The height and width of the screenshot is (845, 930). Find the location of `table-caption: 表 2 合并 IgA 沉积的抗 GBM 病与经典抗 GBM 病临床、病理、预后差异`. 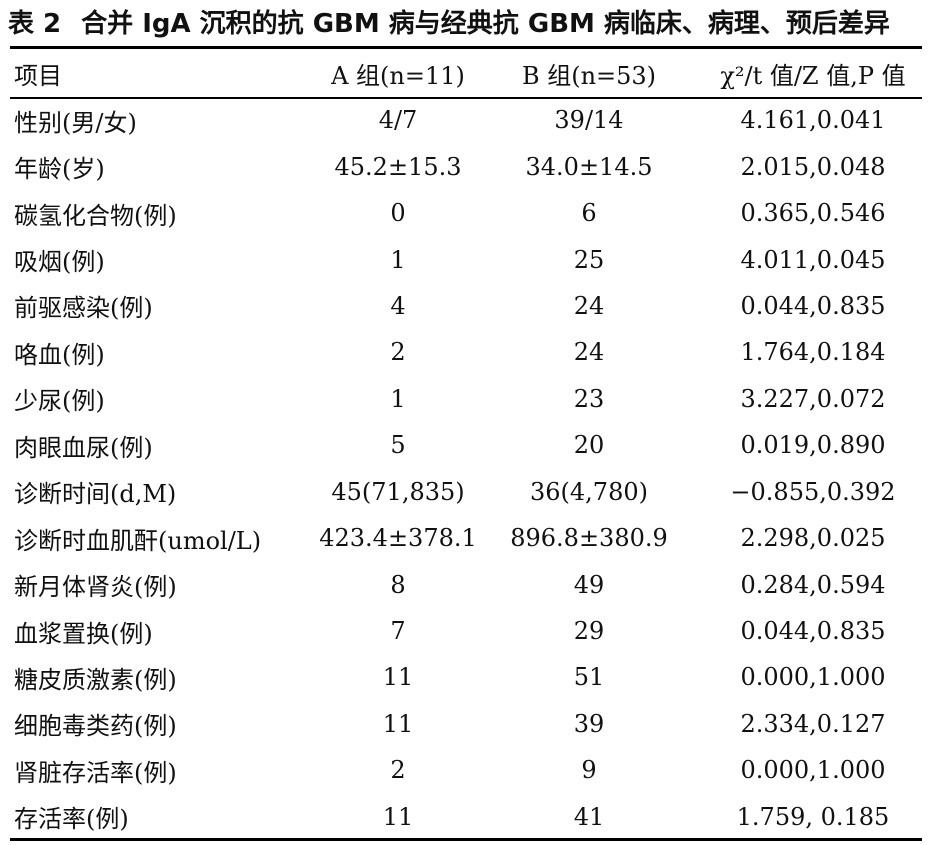

table-caption: 表 2 合并 IgA 沉积的抗 GBM 病与经典抗 GBM 病临床、病理、预后差异 is located at coordinates (465, 24).